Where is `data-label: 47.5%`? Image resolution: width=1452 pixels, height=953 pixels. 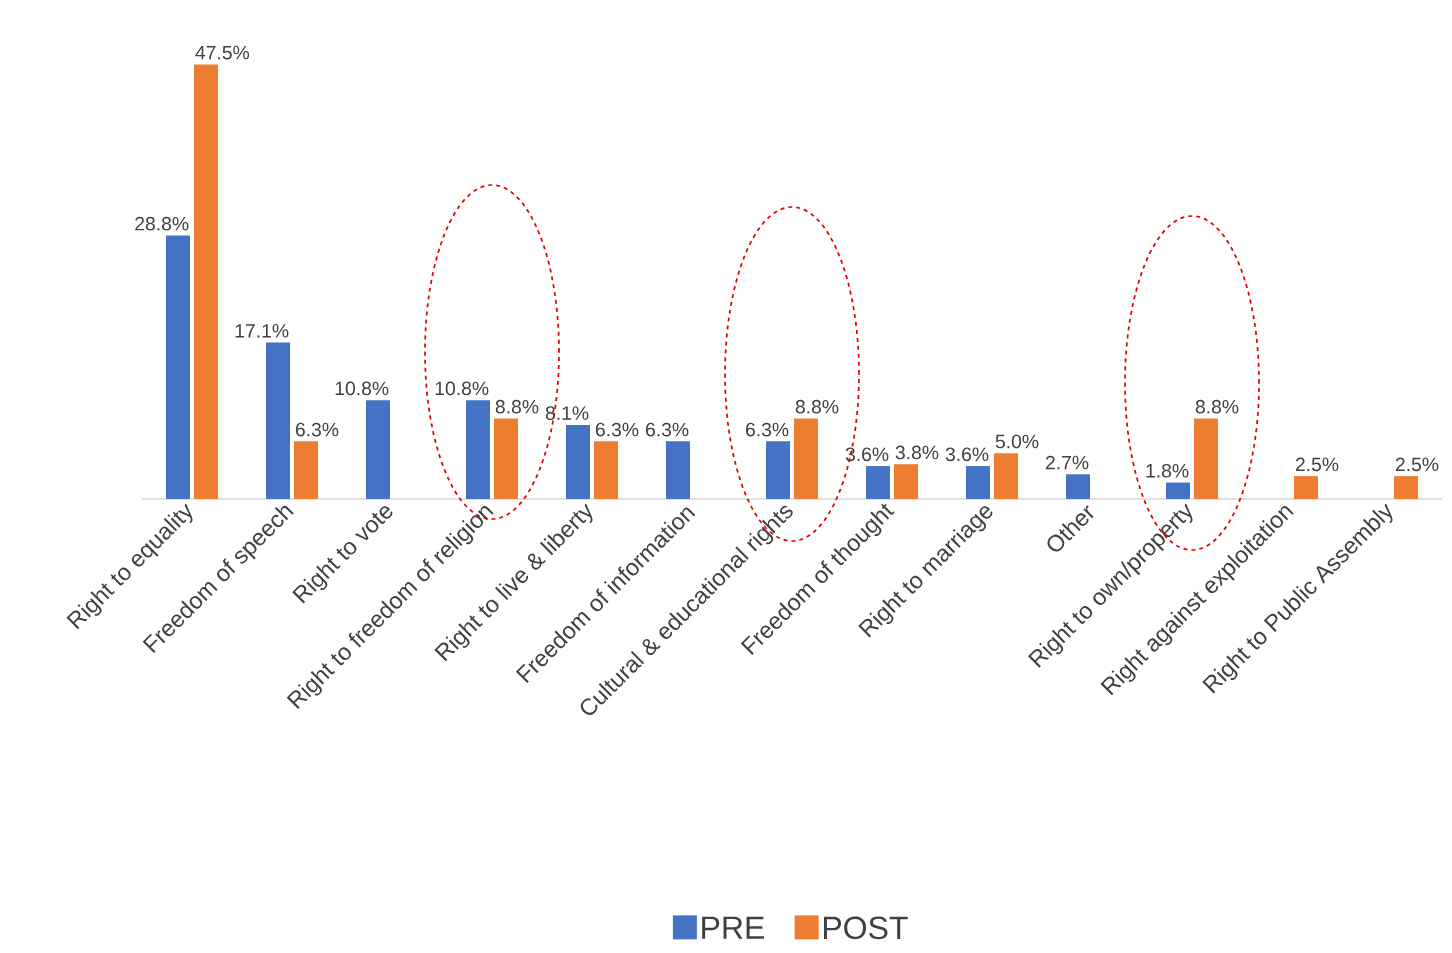 data-label: 47.5% is located at coordinates (222, 52).